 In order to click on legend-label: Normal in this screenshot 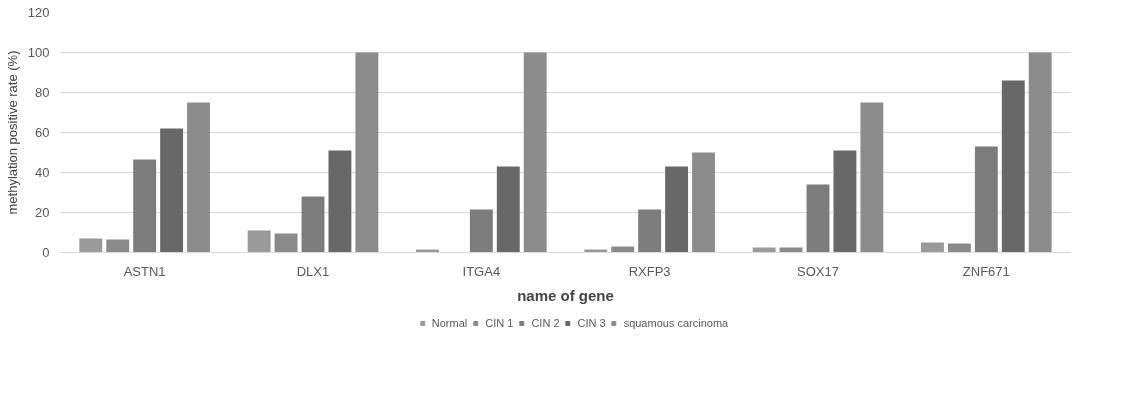, I will do `click(449, 323)`.